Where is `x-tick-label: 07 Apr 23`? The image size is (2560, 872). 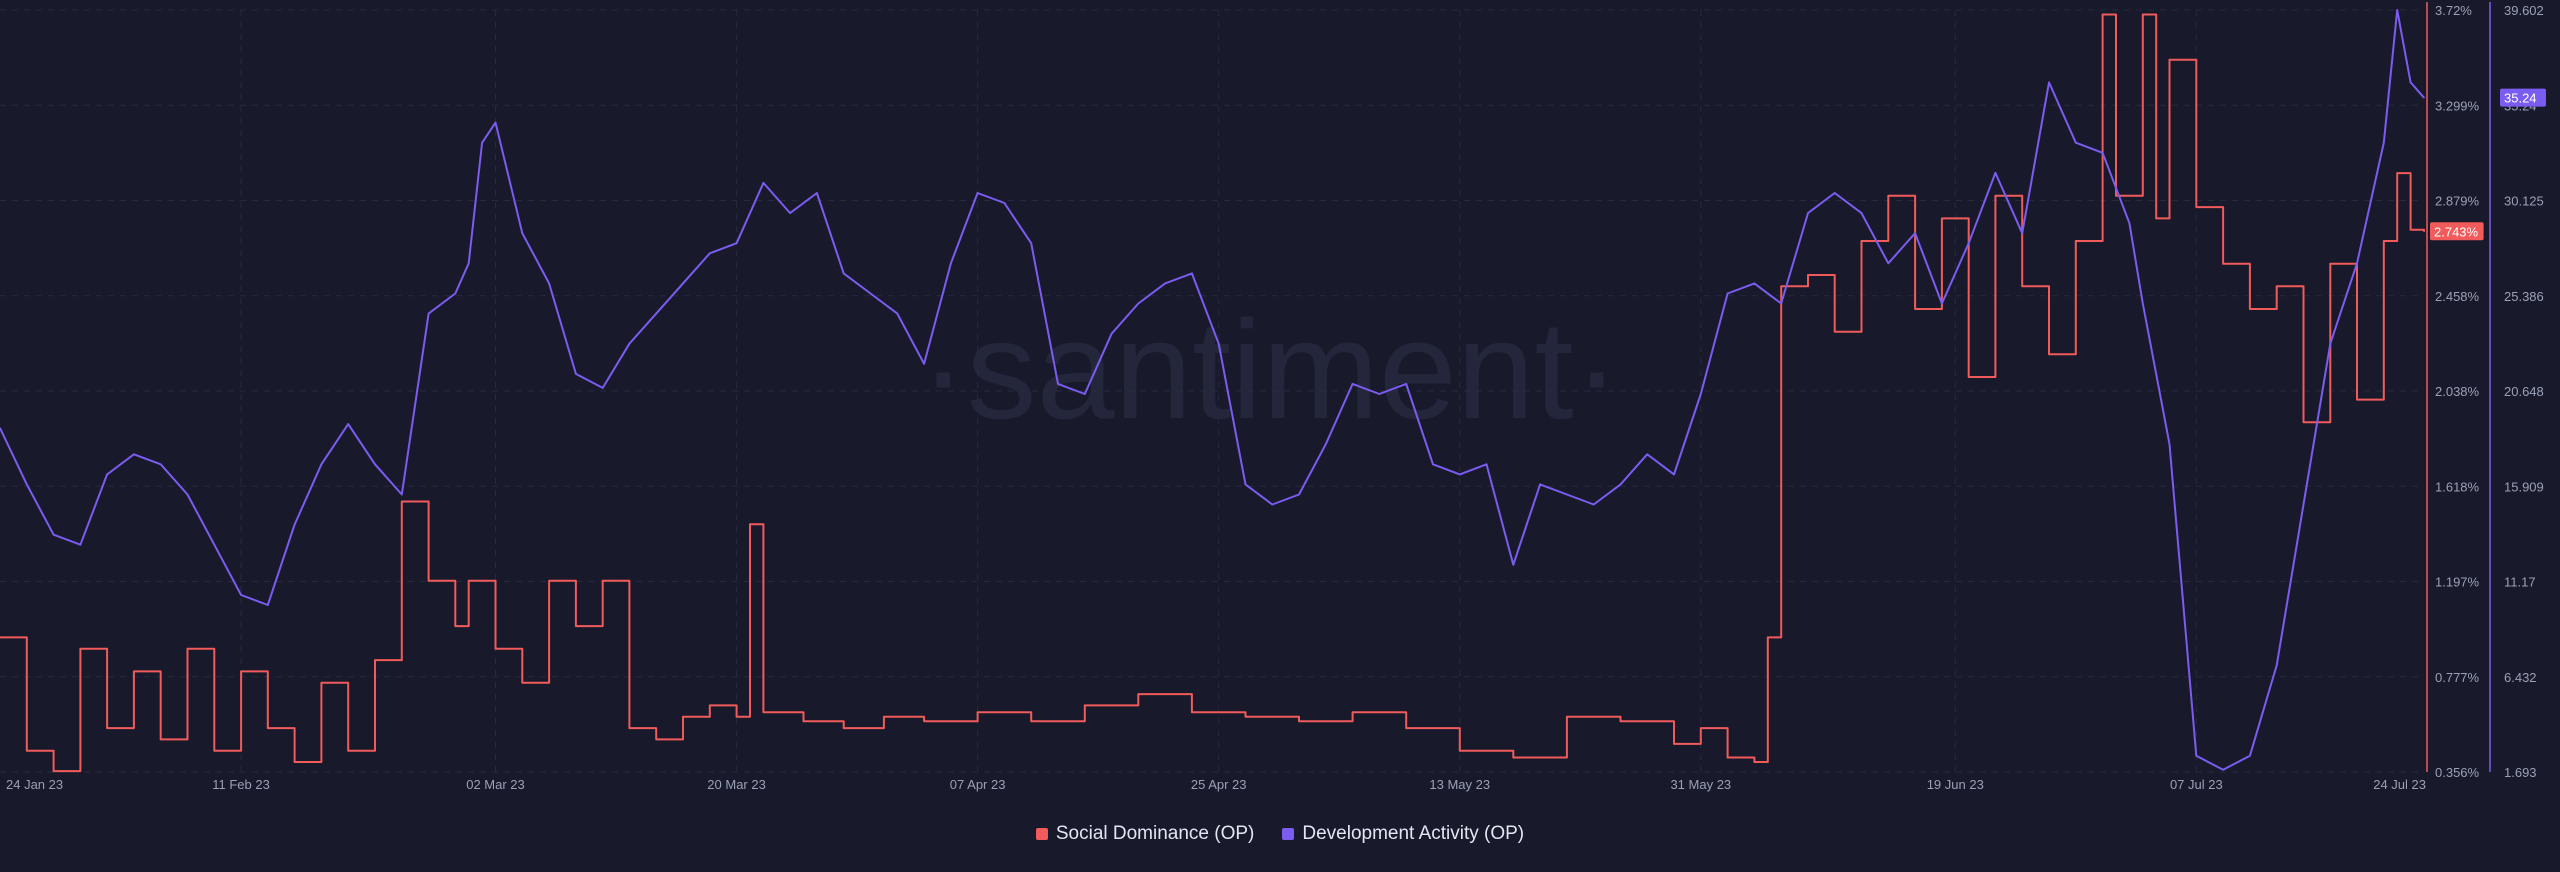 x-tick-label: 07 Apr 23 is located at coordinates (978, 784).